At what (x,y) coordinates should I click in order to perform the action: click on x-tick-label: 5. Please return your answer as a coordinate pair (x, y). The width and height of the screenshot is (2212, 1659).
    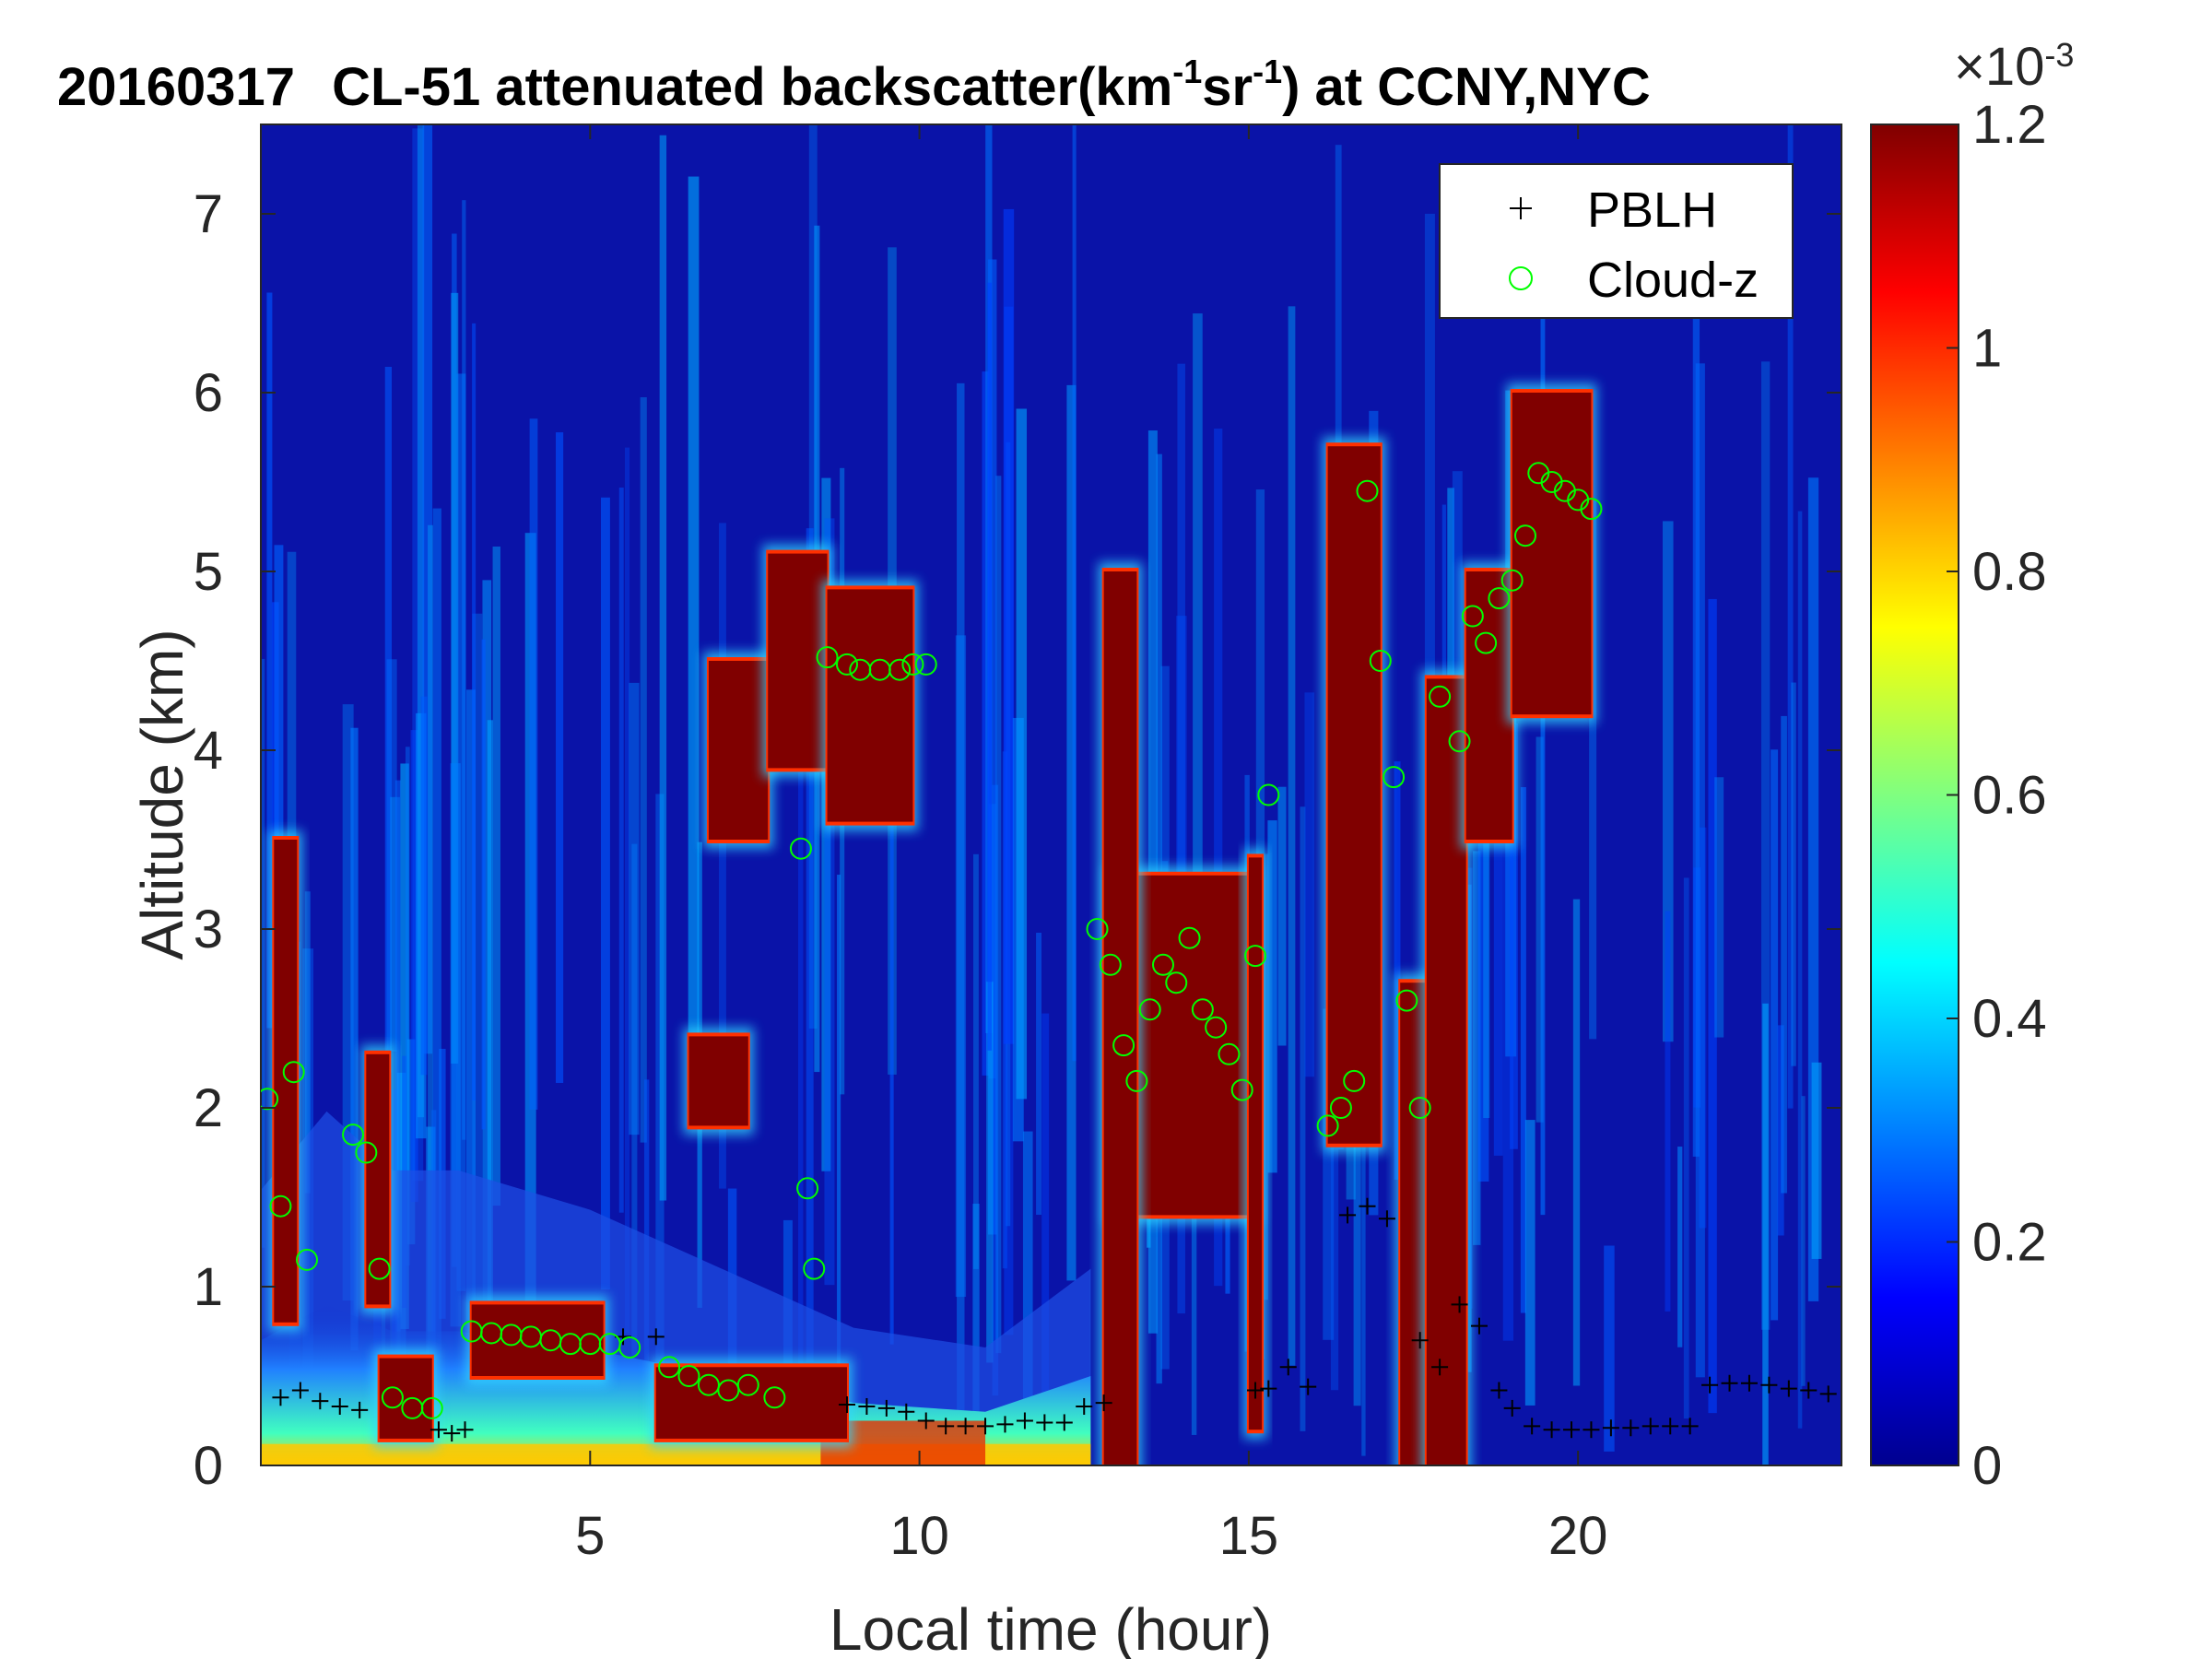
    Looking at the image, I should click on (590, 1536).